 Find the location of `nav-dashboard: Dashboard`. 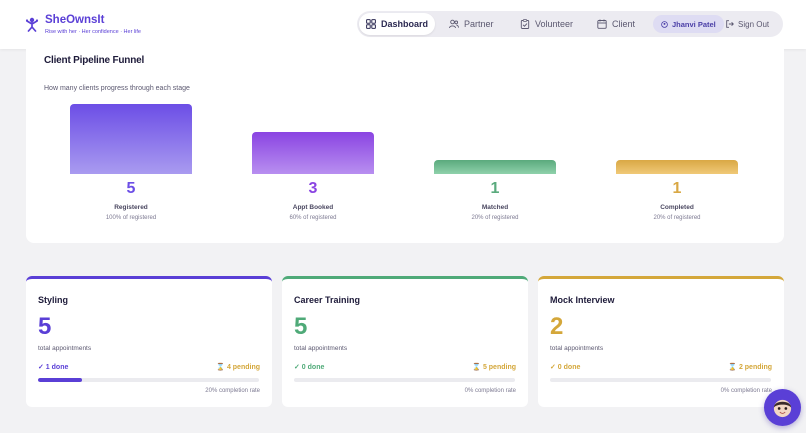

nav-dashboard: Dashboard is located at coordinates (397, 24).